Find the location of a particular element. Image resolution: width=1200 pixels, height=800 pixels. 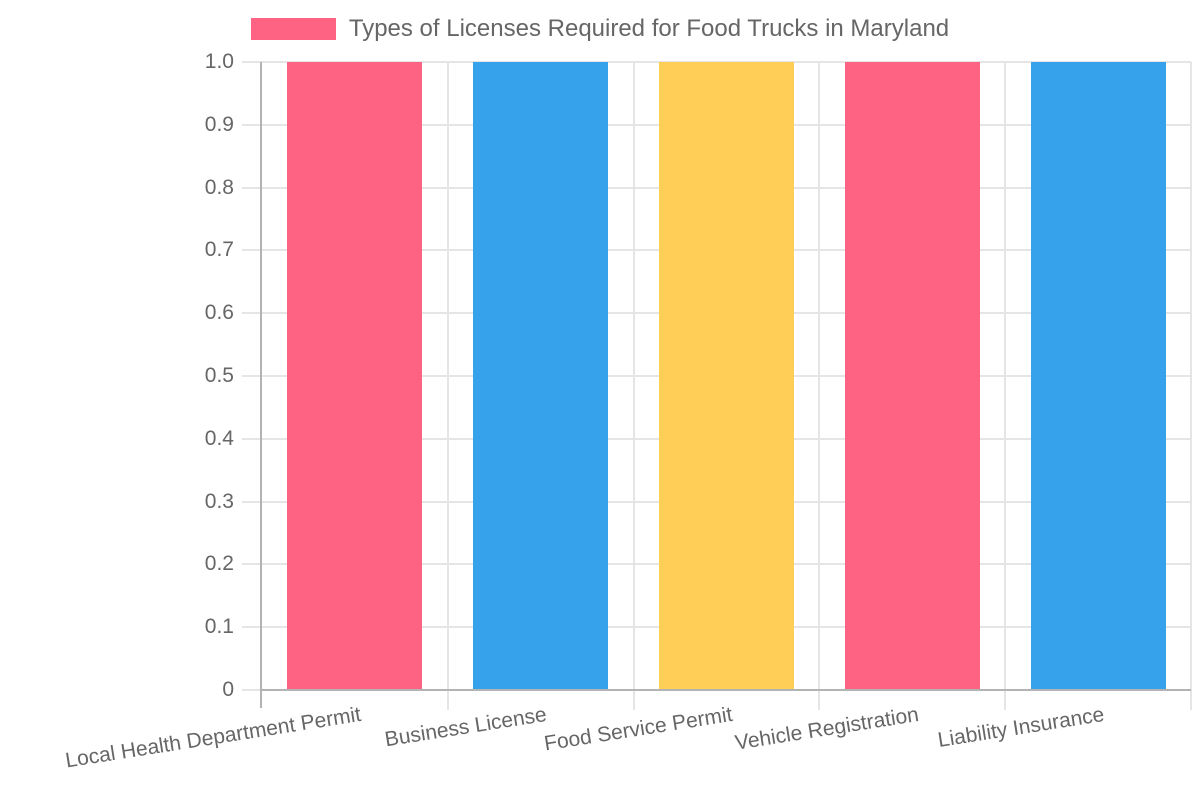

x-tick-label: Vehicle Registration is located at coordinates (827, 728).